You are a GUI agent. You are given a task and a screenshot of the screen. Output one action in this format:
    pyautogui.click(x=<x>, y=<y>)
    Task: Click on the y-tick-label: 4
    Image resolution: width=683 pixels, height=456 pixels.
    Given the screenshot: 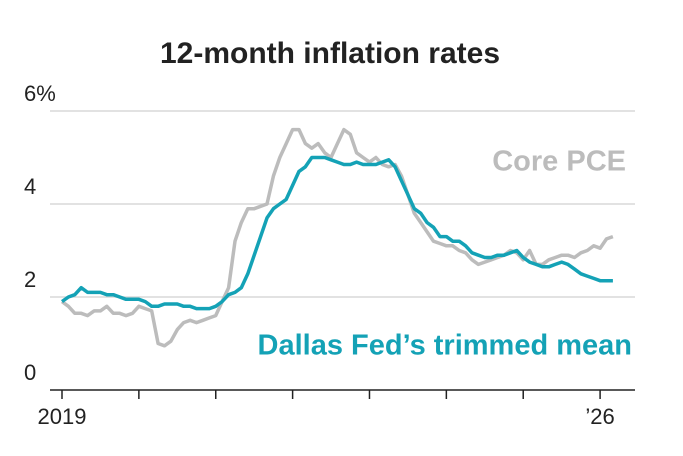 What is the action you would take?
    pyautogui.click(x=30, y=186)
    